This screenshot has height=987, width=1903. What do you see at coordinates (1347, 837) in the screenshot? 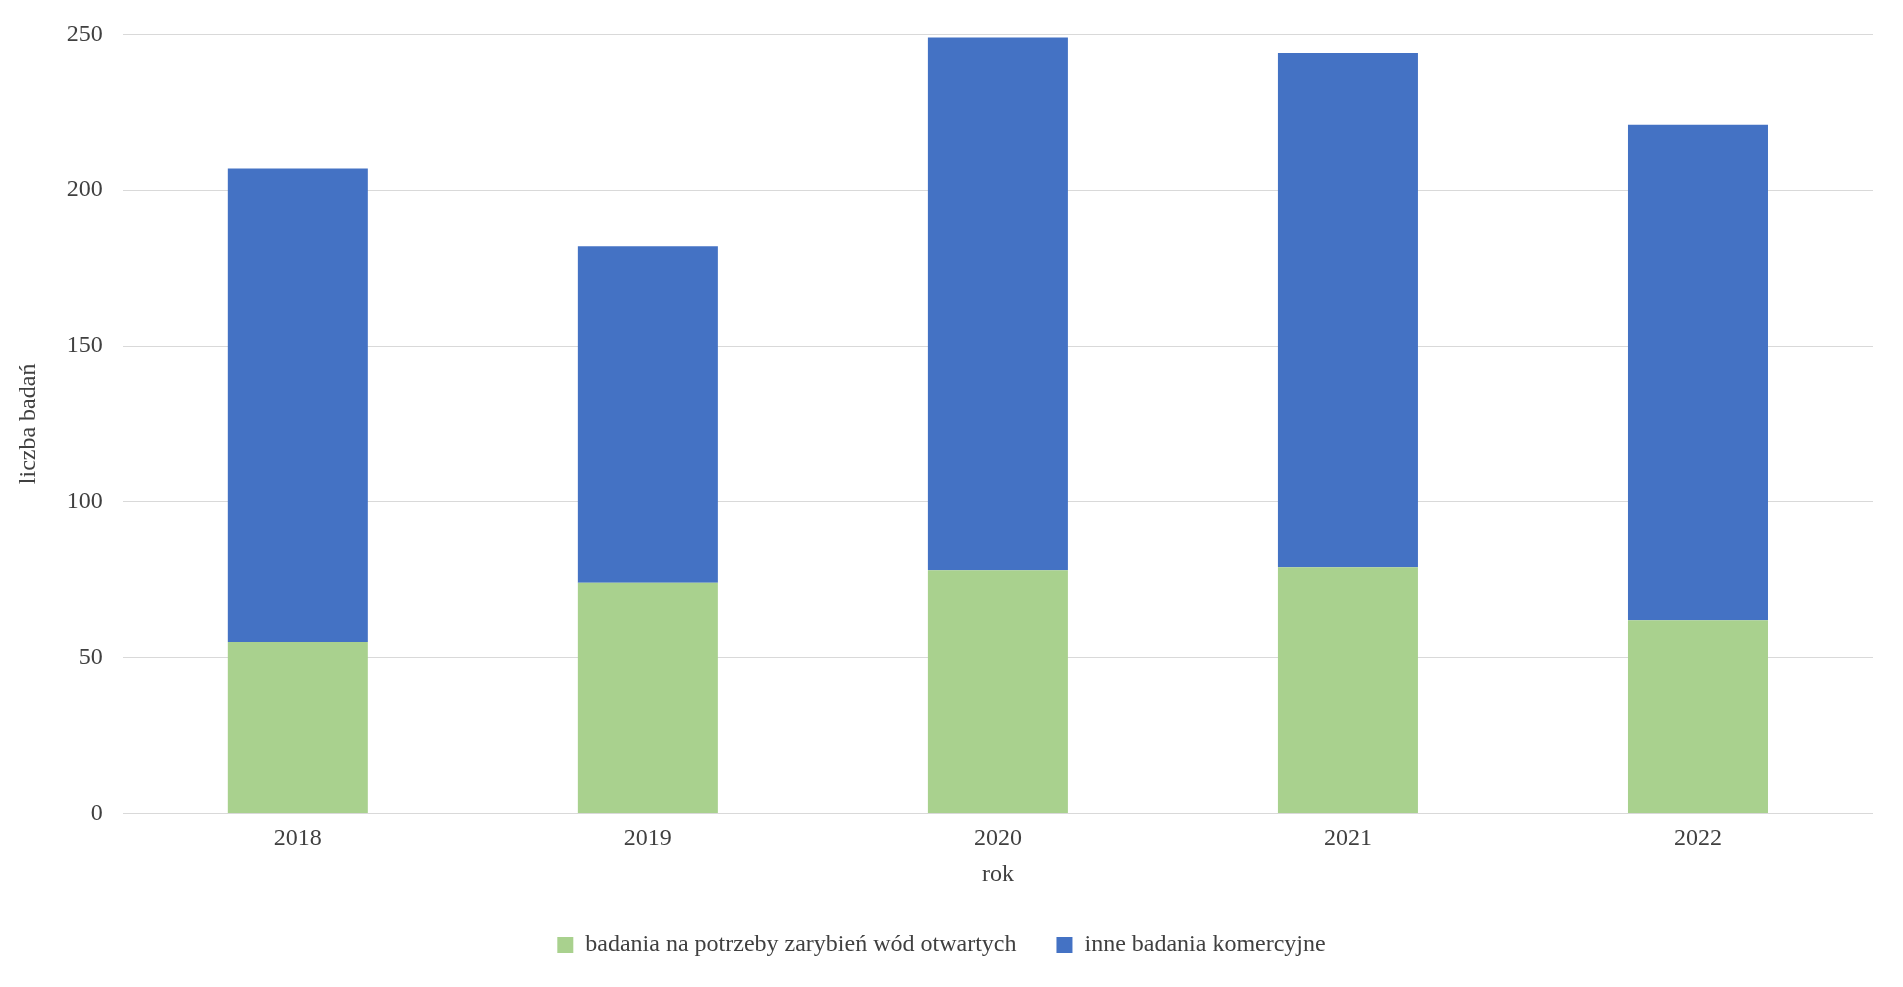
I see `x-tick-label: 2021` at bounding box center [1347, 837].